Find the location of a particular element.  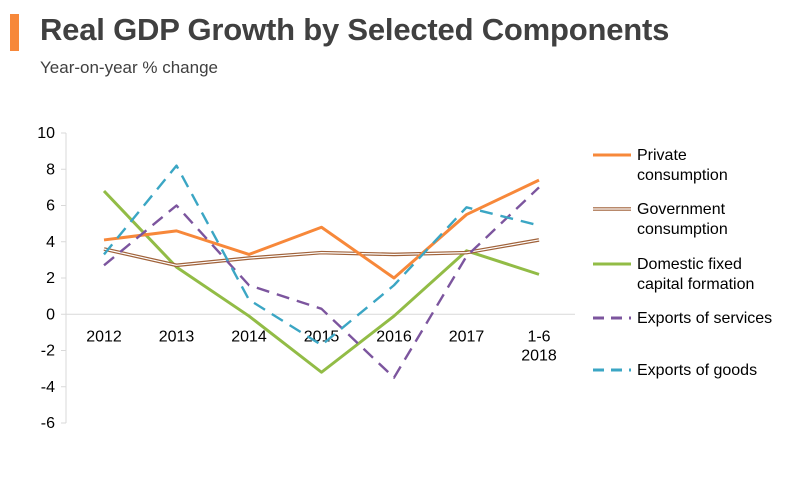

legend-label: Exports of services is located at coordinates (704, 318).